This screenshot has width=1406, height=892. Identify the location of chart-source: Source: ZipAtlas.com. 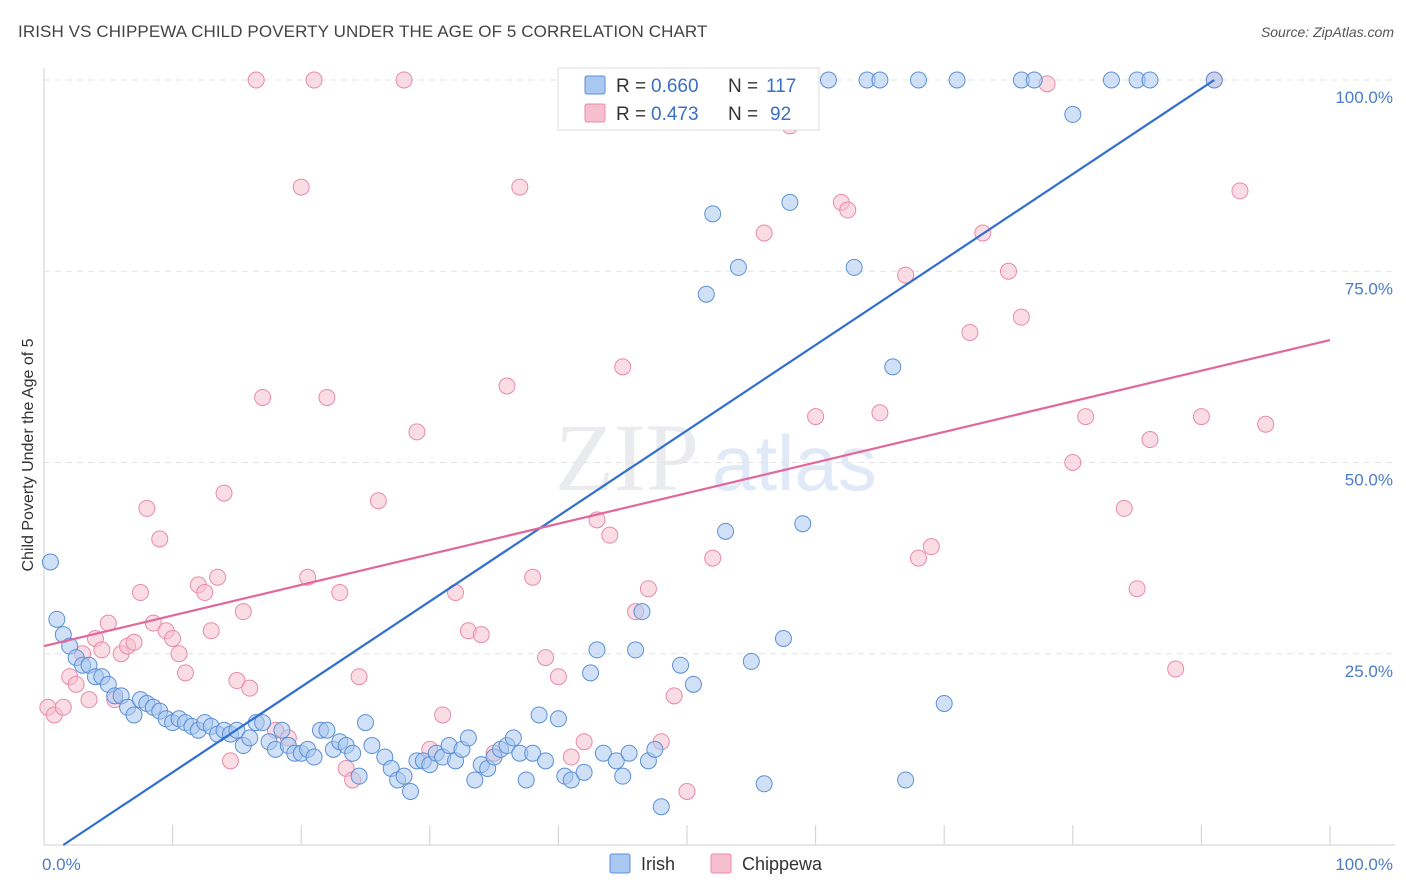
(1327, 32).